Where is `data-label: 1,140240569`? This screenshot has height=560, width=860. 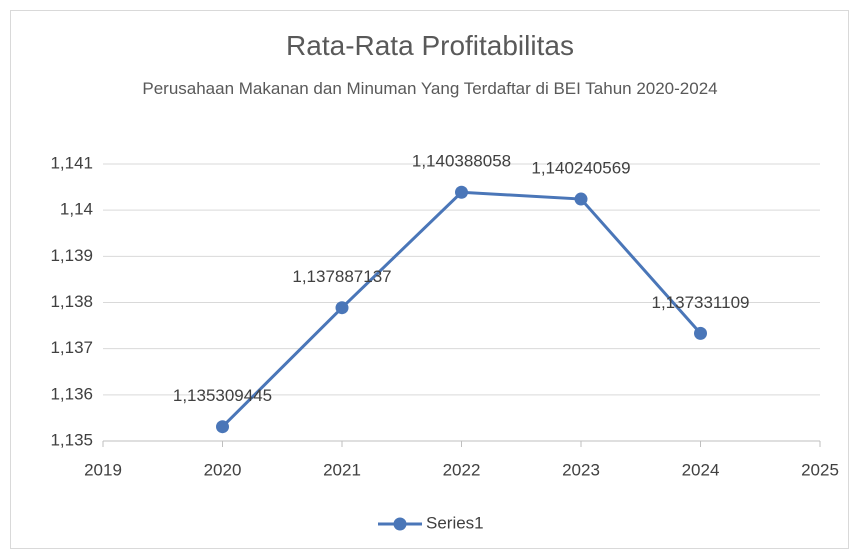
data-label: 1,140240569 is located at coordinates (580, 168).